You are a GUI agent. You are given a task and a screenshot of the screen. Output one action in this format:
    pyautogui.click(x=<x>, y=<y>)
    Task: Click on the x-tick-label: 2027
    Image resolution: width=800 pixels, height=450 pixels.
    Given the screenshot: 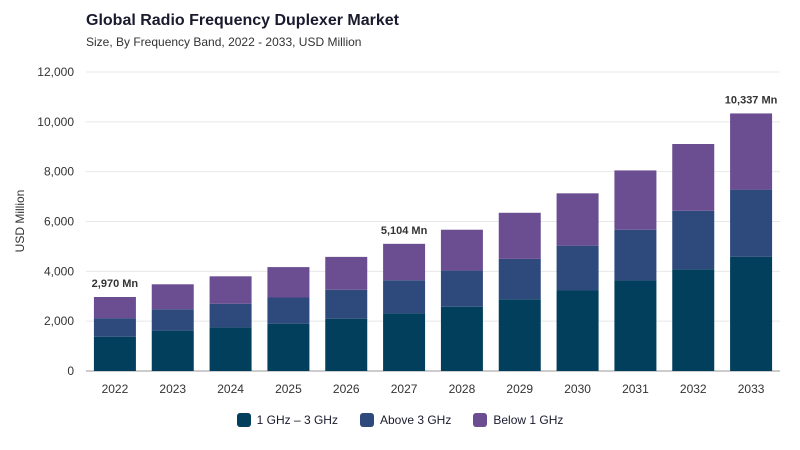 What is the action you would take?
    pyautogui.click(x=404, y=389)
    